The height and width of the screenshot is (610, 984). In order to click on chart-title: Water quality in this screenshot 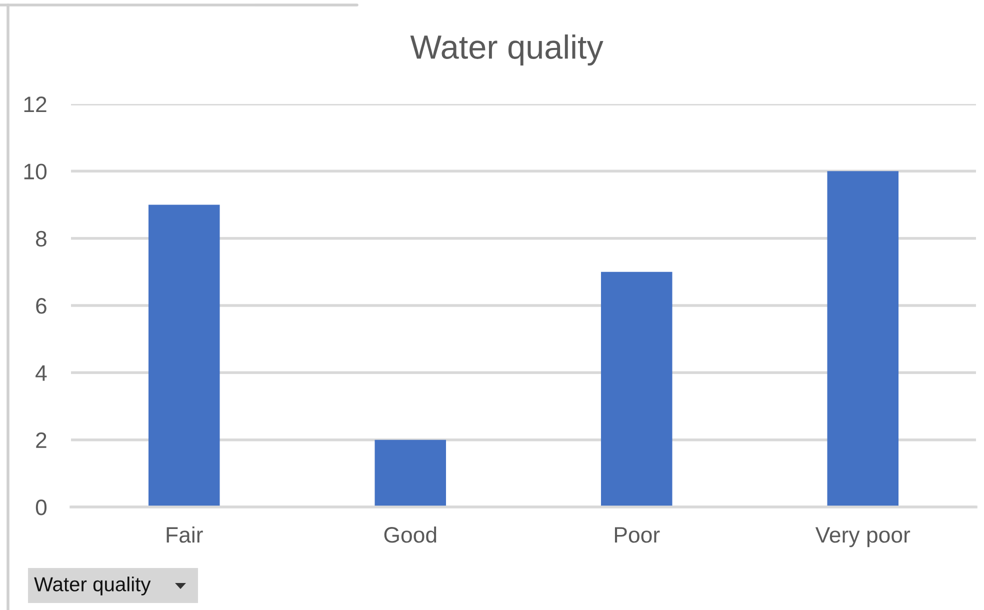, I will do `click(507, 50)`.